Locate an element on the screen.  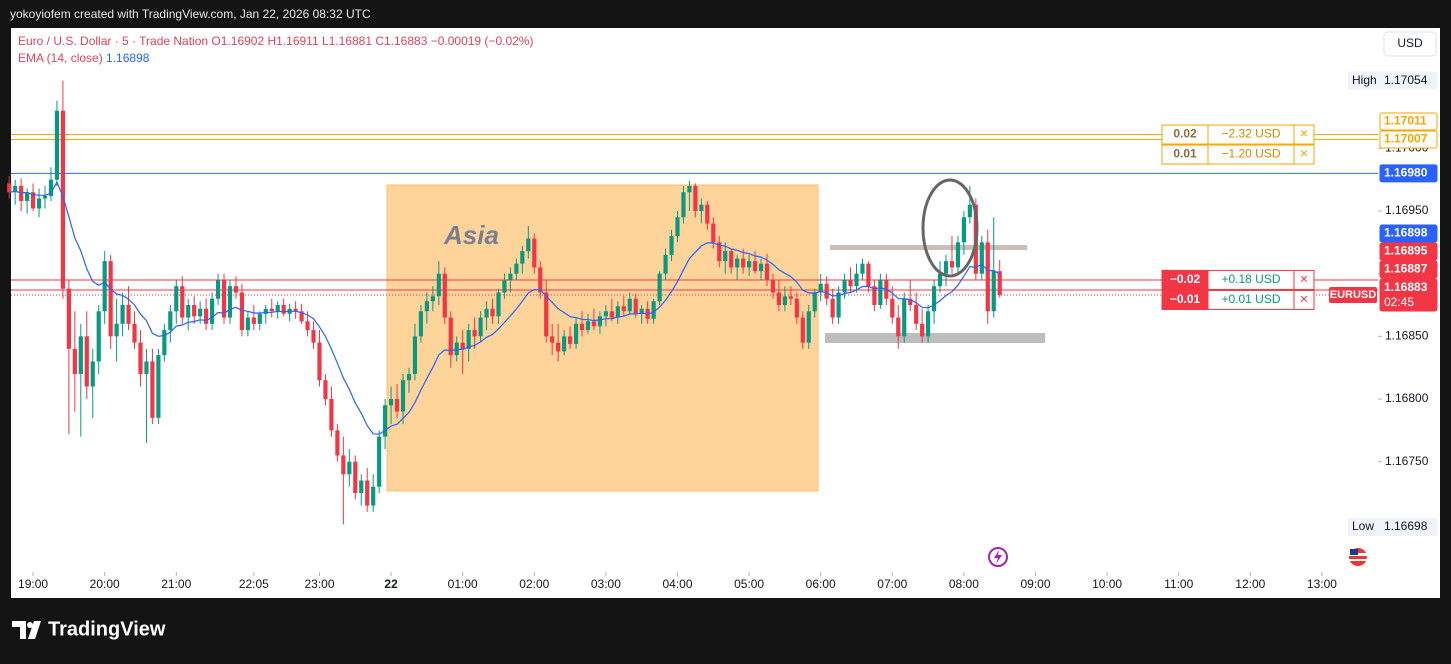
x-tick-label: 04:00 is located at coordinates (677, 584).